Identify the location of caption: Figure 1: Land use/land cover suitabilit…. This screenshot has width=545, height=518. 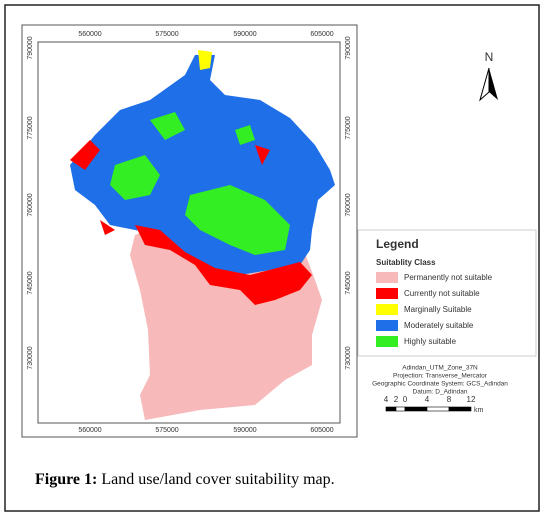
(185, 479).